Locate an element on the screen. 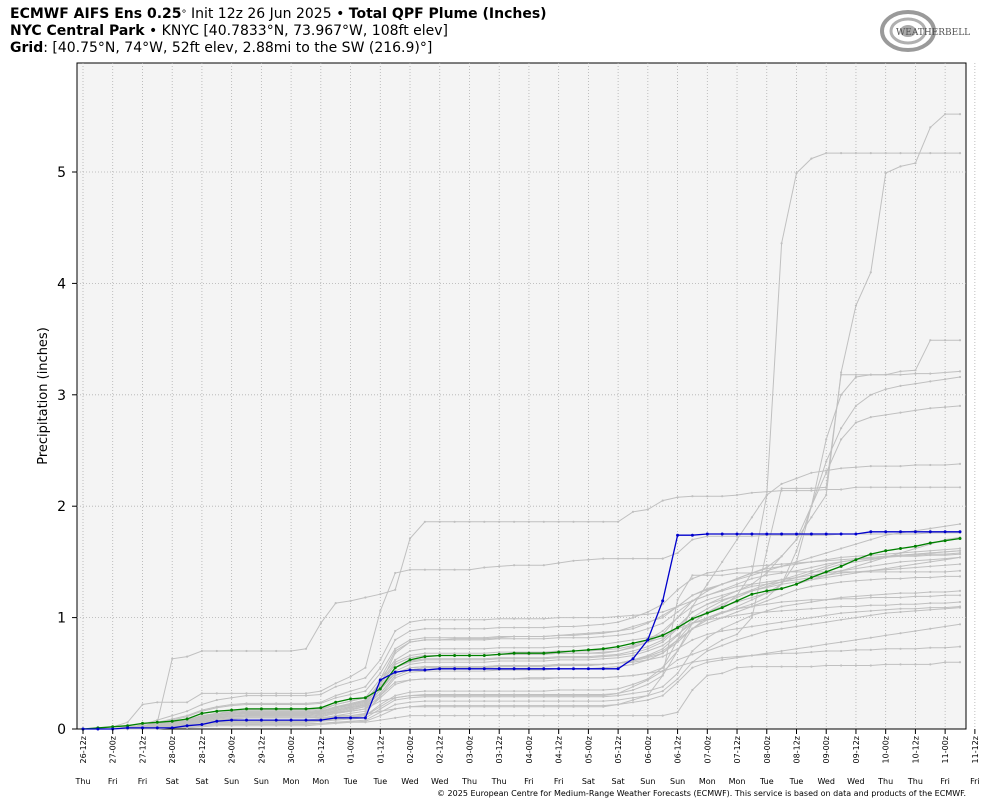 This screenshot has width=984, height=808. x-day-label: Fri is located at coordinates (529, 781).